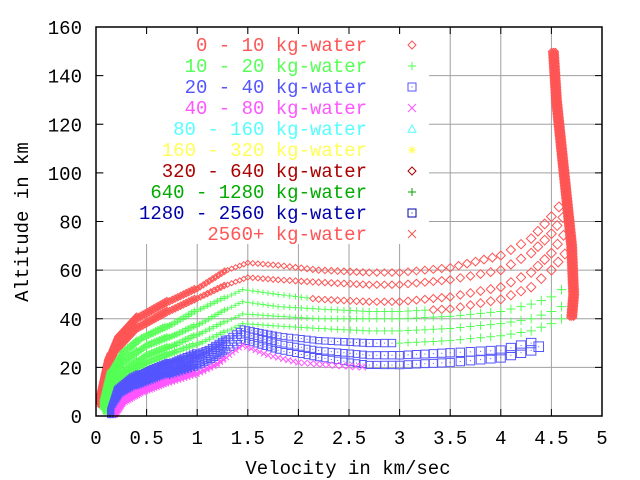  Describe the element at coordinates (196, 439) in the screenshot. I see `x-tick-label: 1` at that location.